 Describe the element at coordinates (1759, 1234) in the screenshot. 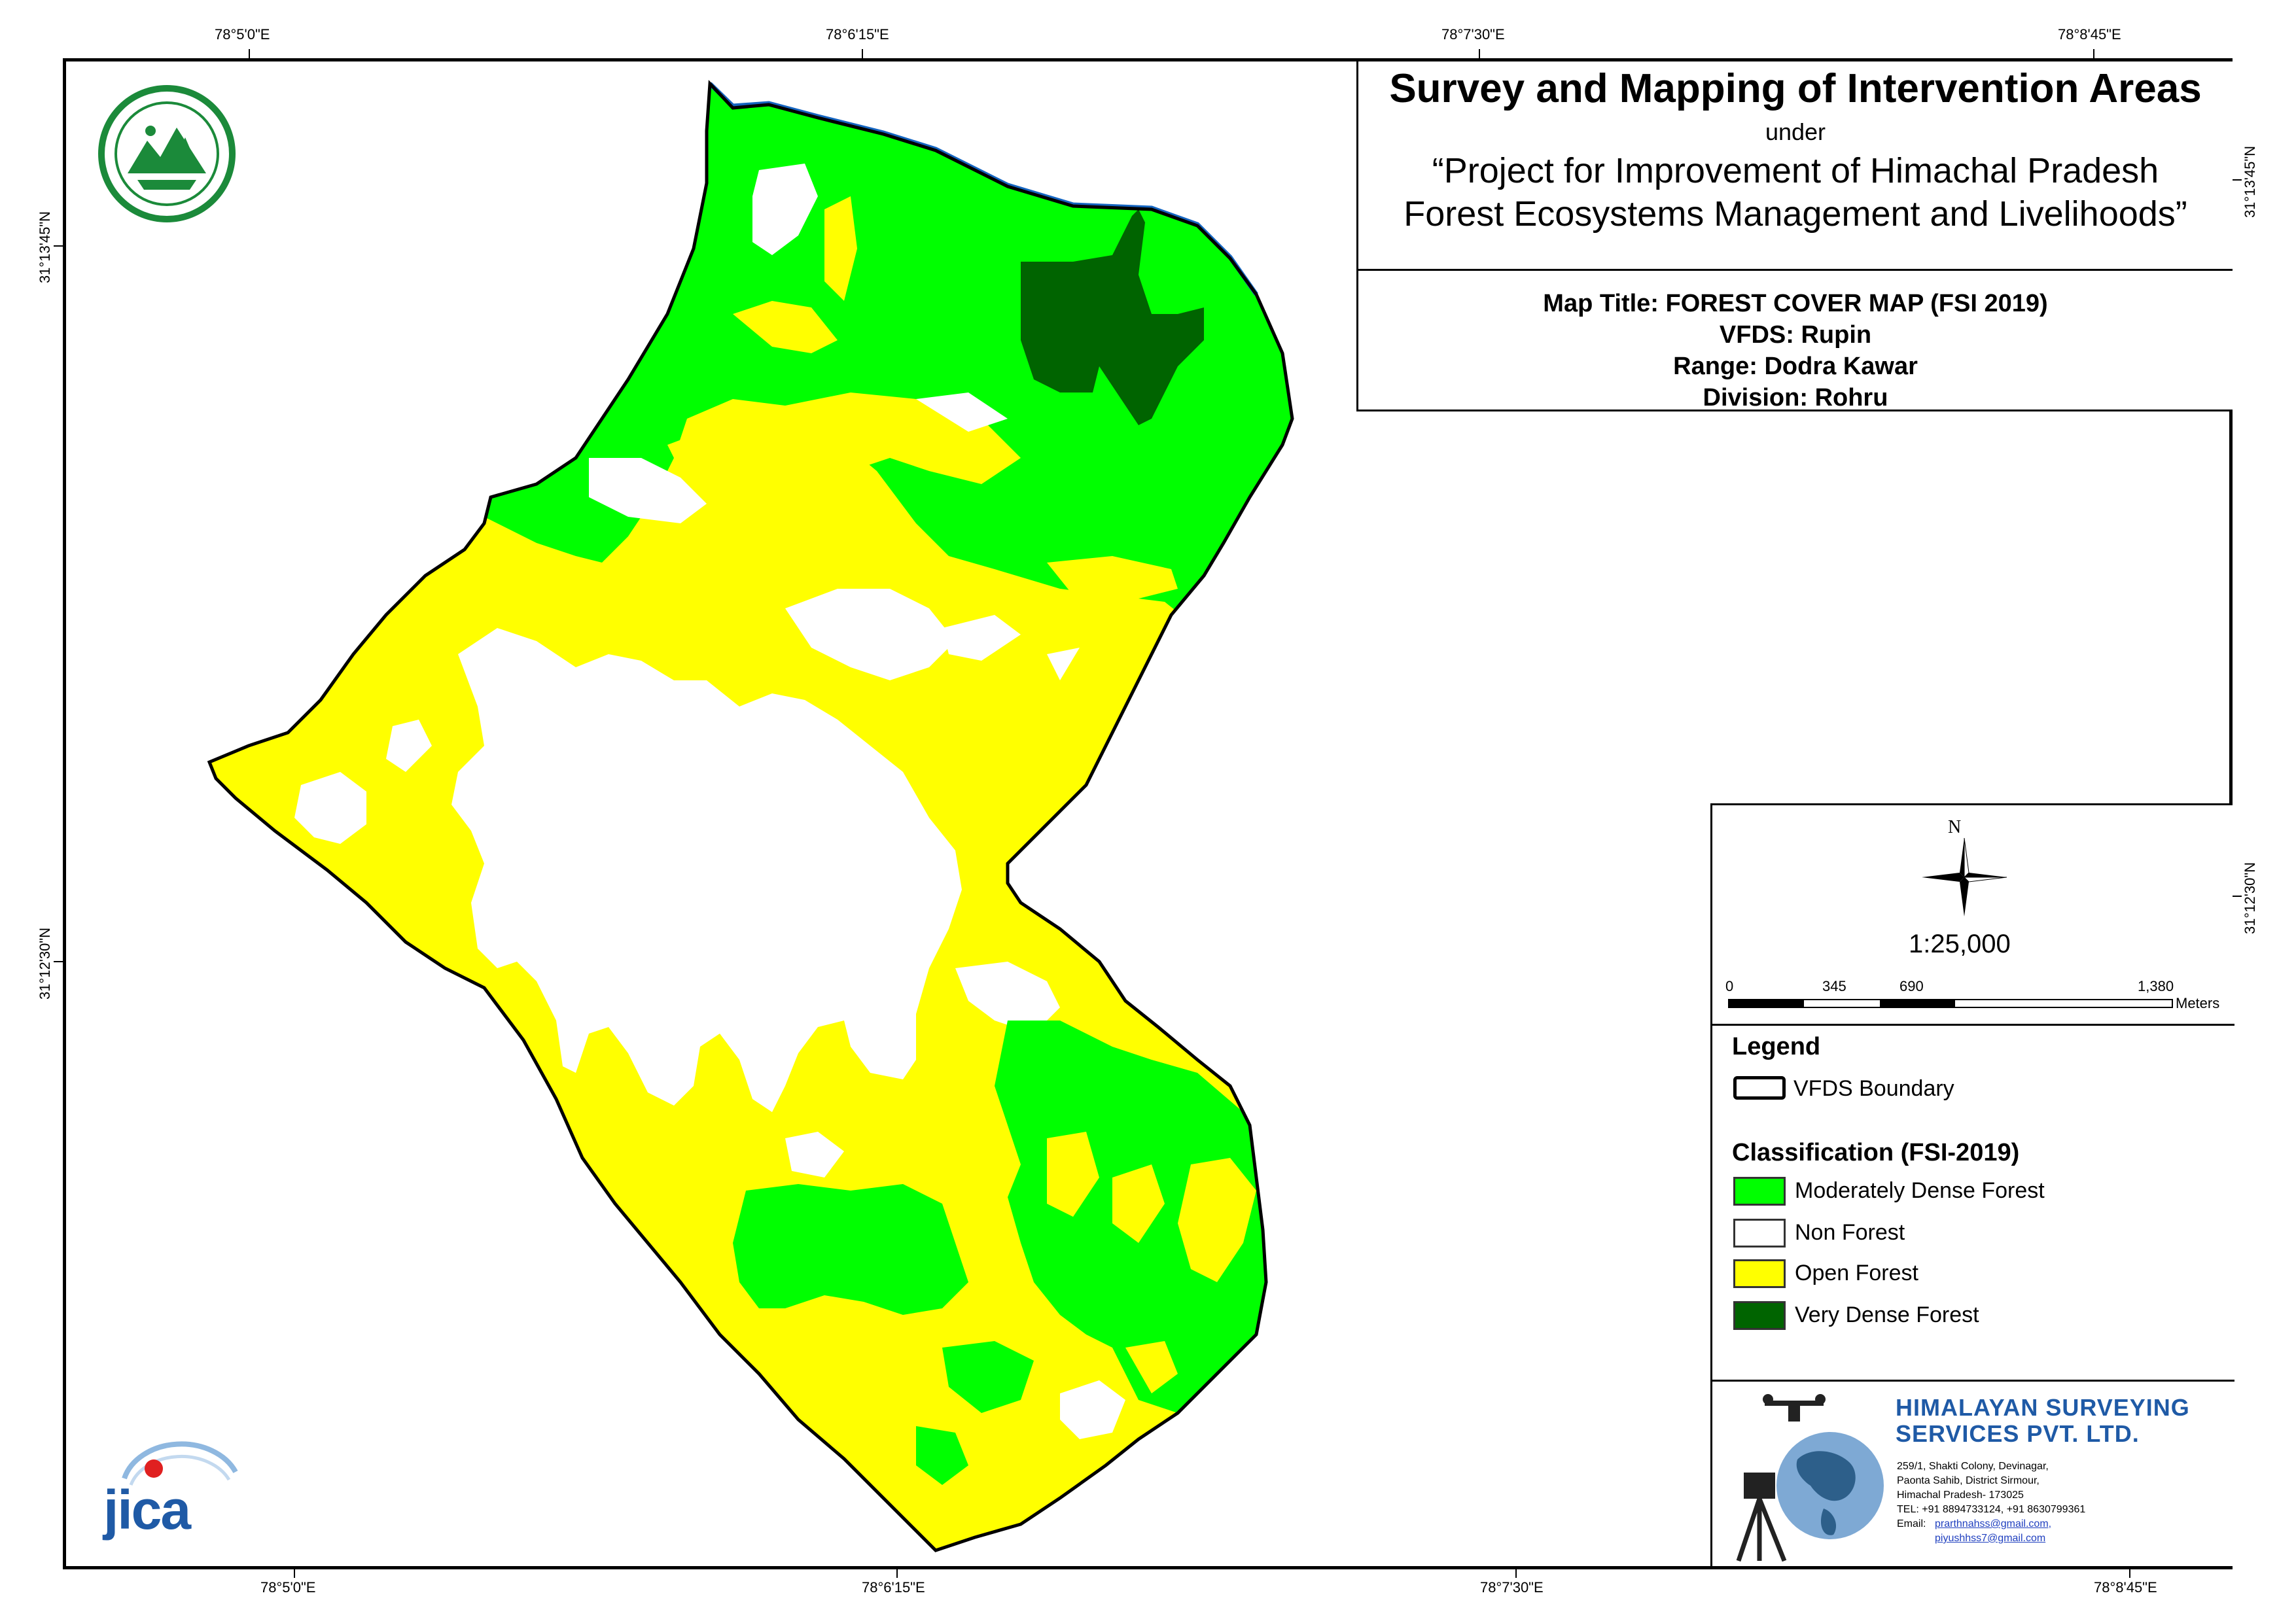

I see `swatch-non-forest` at that location.